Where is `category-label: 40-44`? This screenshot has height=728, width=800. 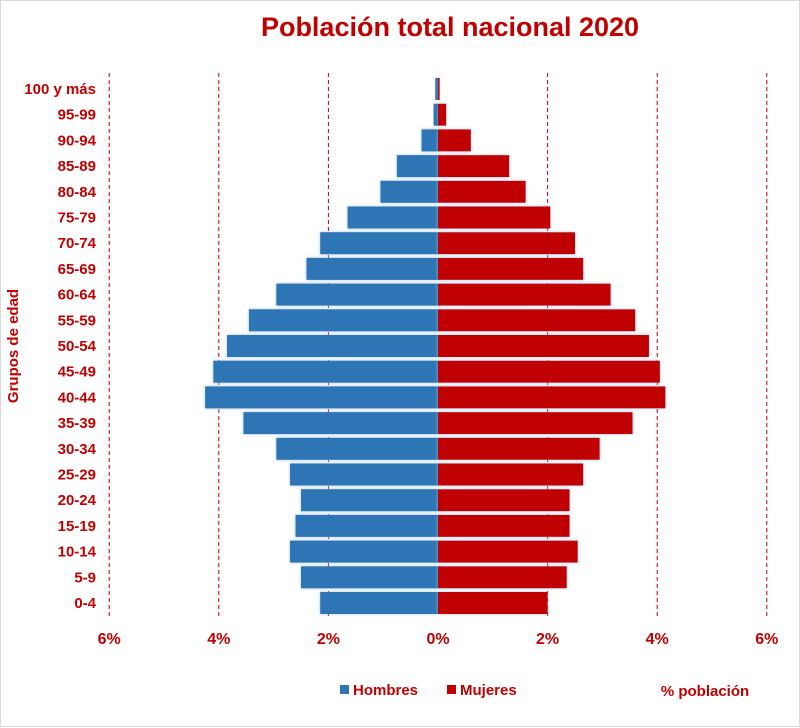
category-label: 40-44 is located at coordinates (77, 397).